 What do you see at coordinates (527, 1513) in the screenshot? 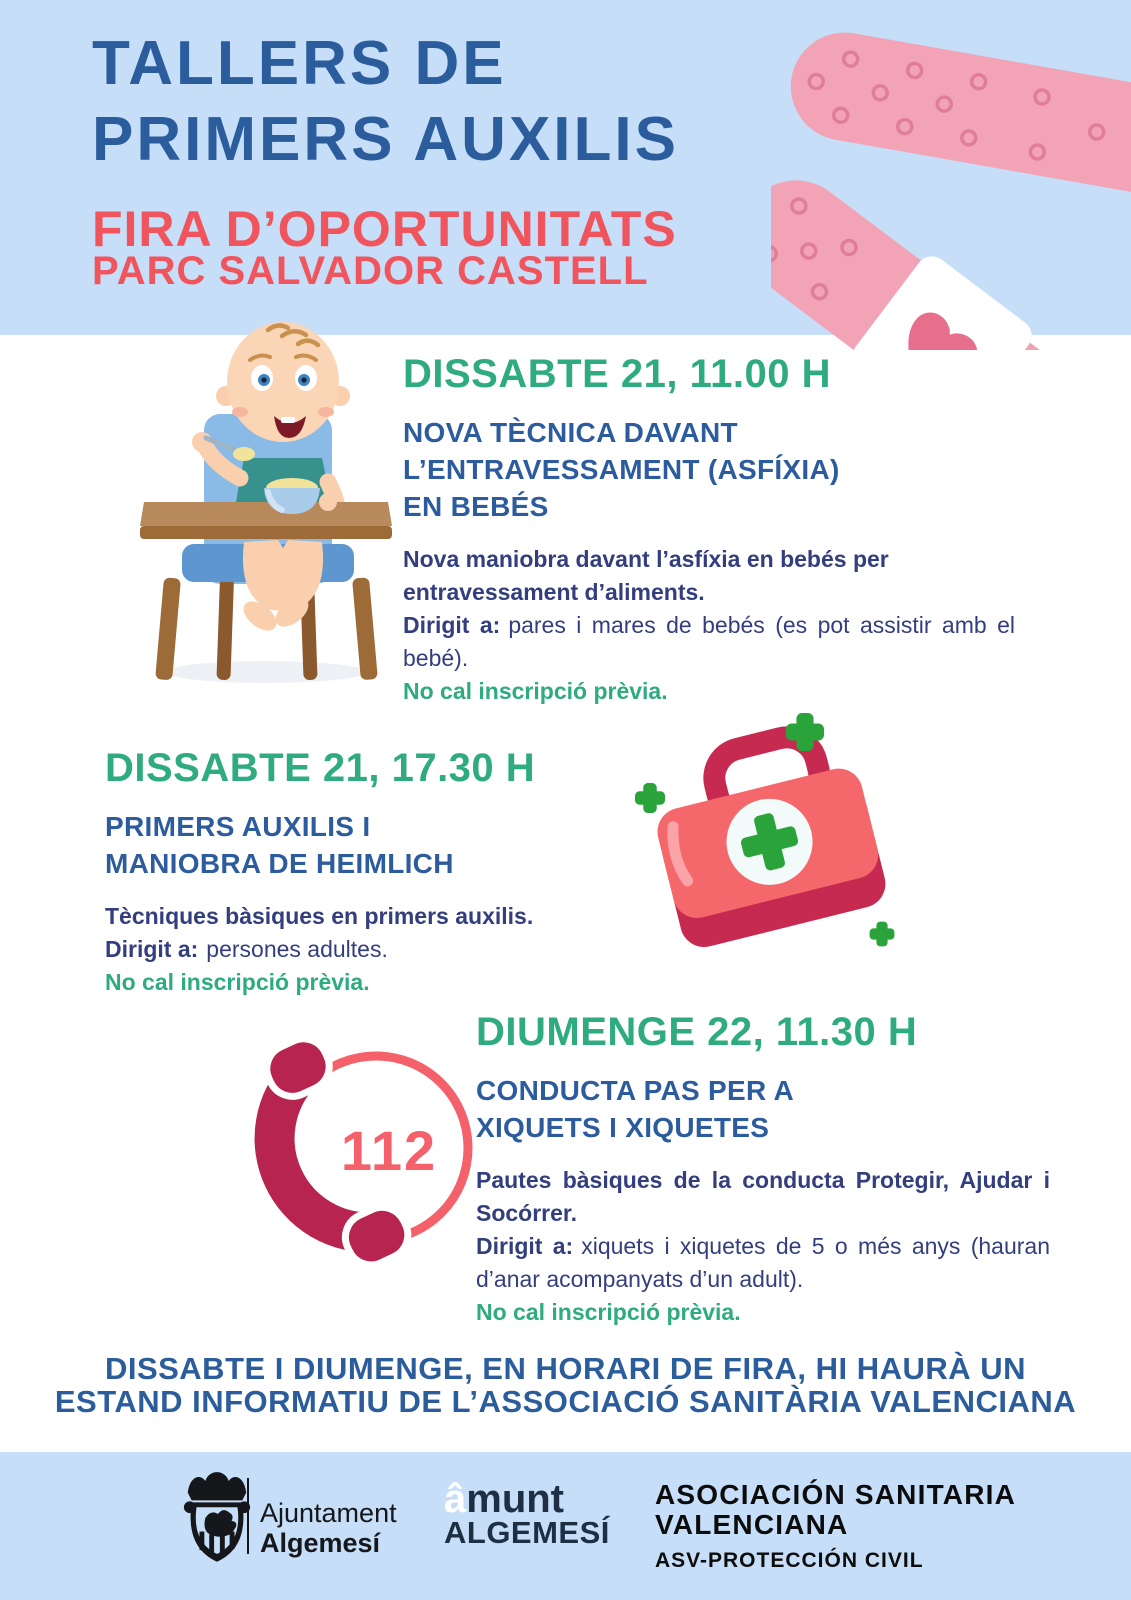
I see `amunt-algemesi-logo: âmunt ALGEMESÍ` at bounding box center [527, 1513].